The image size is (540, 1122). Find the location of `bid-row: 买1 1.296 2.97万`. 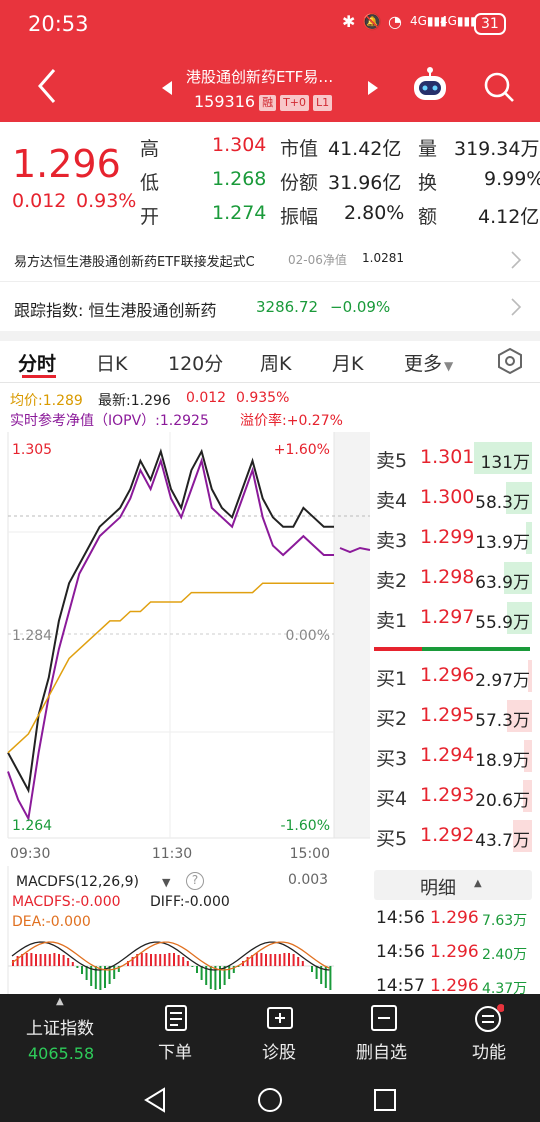

bid-row: 买1 1.296 2.97万 is located at coordinates (457, 676).